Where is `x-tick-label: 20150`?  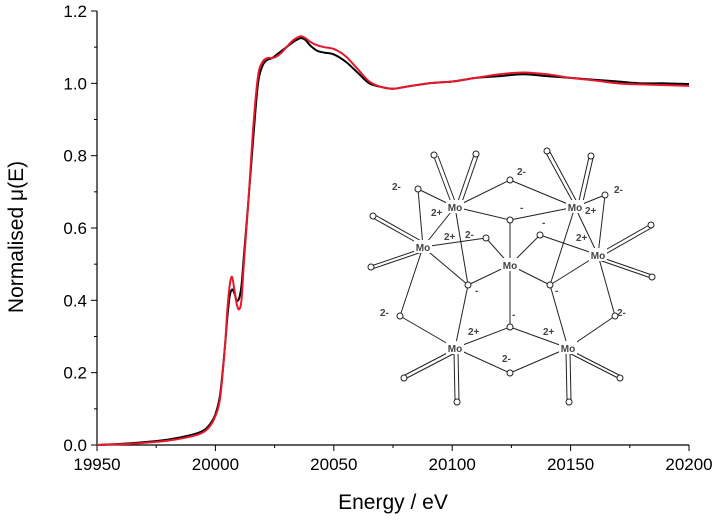
x-tick-label: 20150 is located at coordinates (570, 464).